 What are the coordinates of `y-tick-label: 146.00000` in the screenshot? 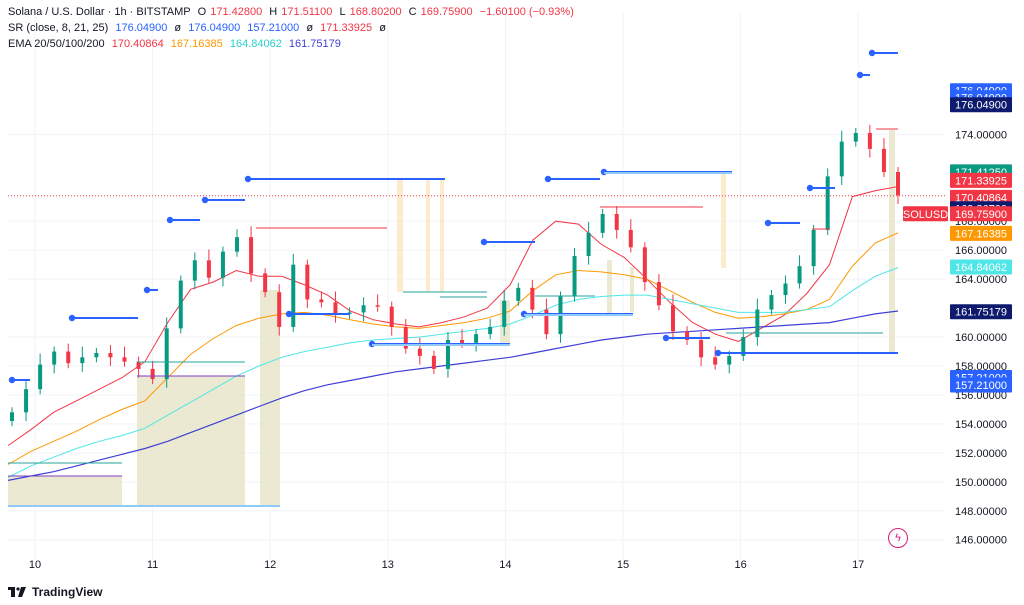 It's located at (981, 541).